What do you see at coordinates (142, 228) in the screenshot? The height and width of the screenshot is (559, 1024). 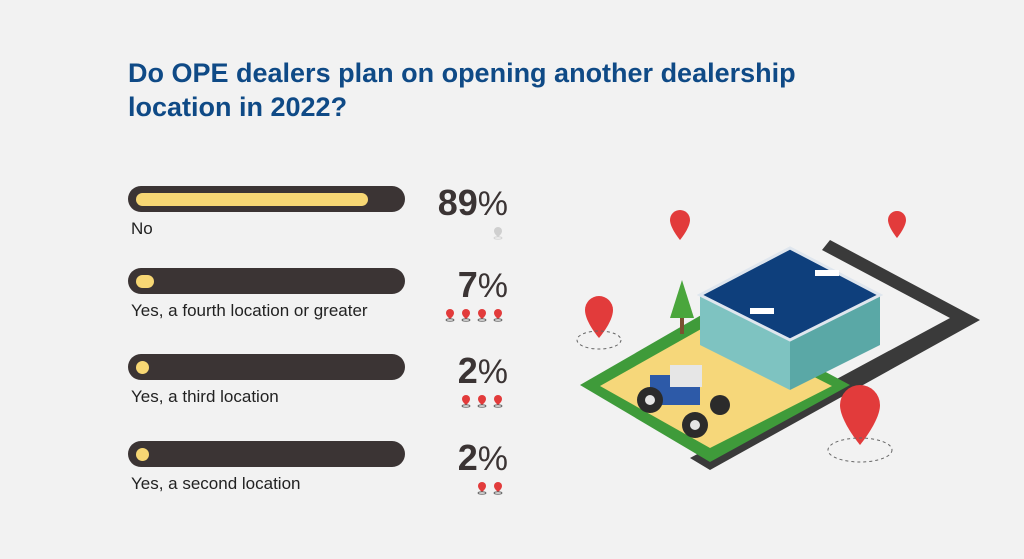 I see `bar-label: No` at bounding box center [142, 228].